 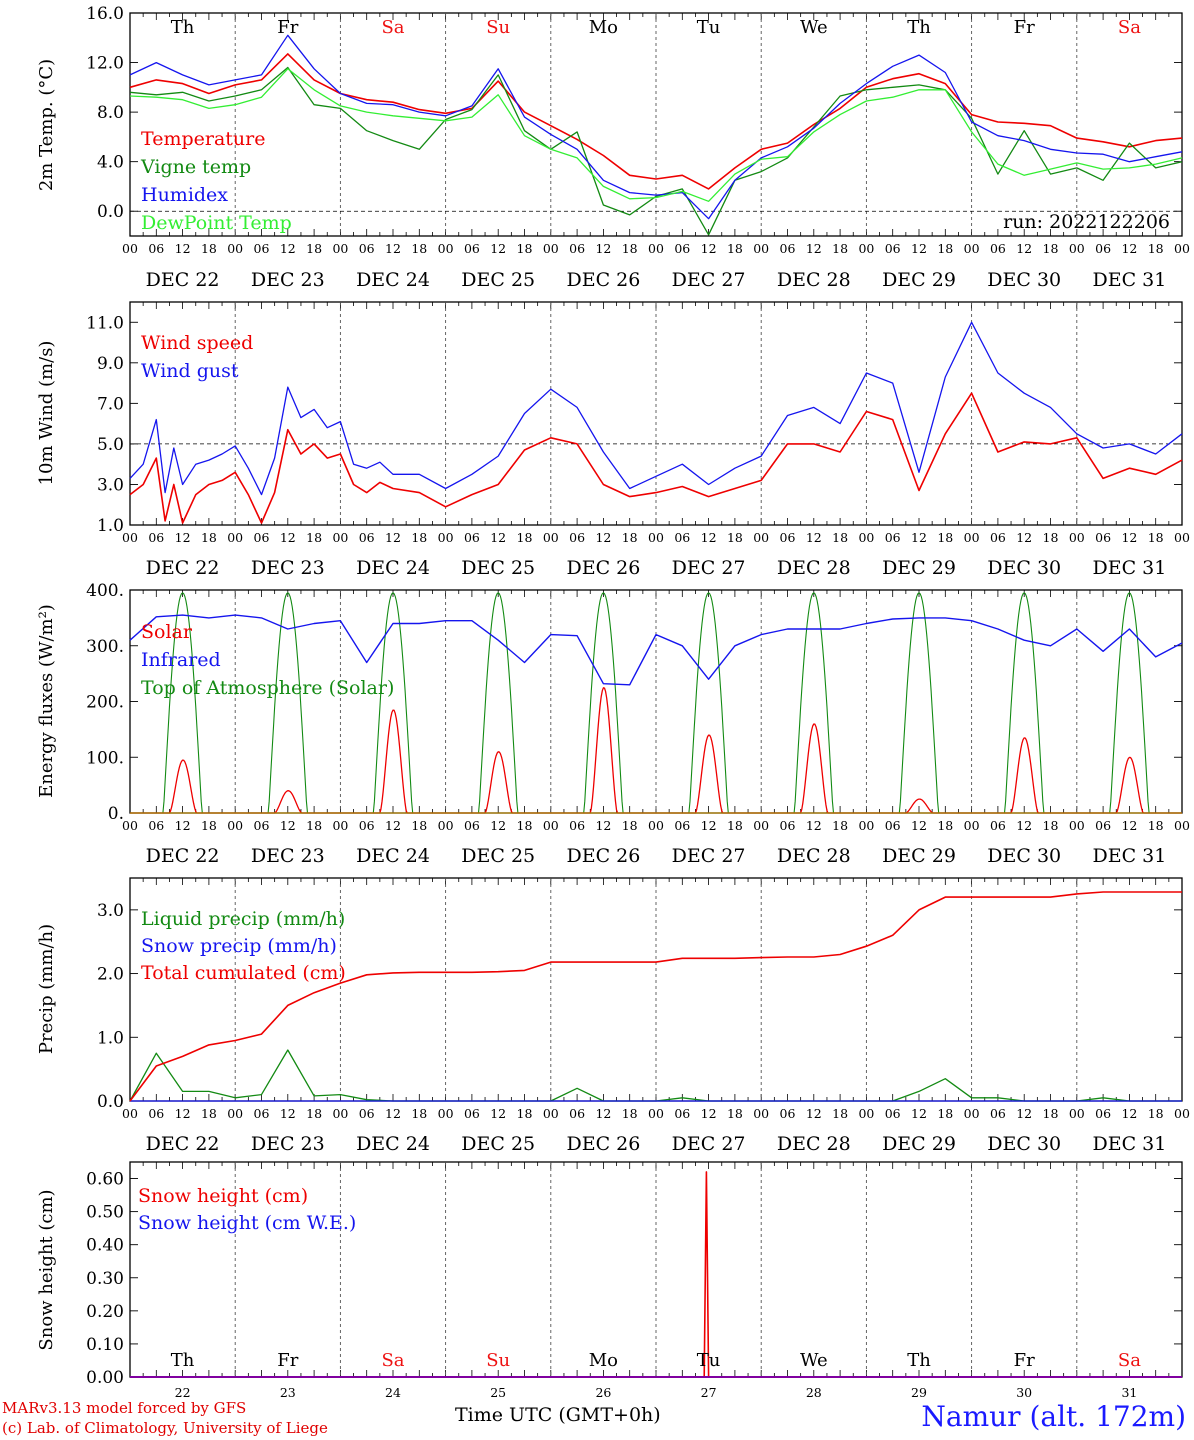 What do you see at coordinates (814, 1360) in the screenshot?
I see `weekday-label: We` at bounding box center [814, 1360].